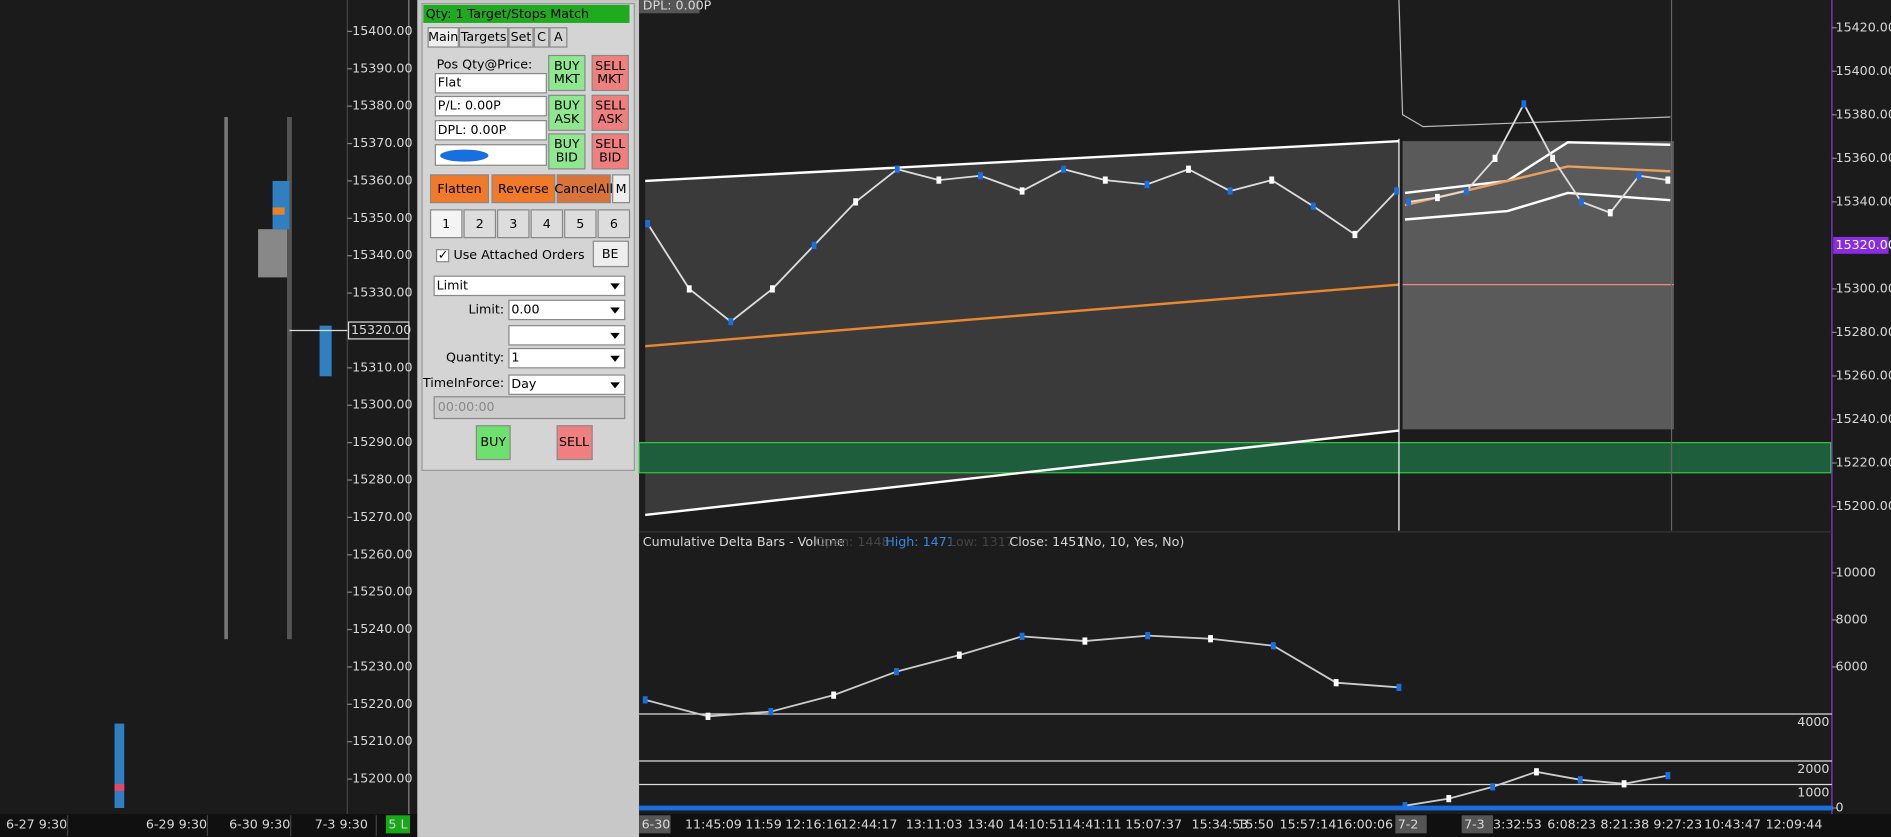  I want to click on y-tick-label: 15330.00, so click(382, 292).